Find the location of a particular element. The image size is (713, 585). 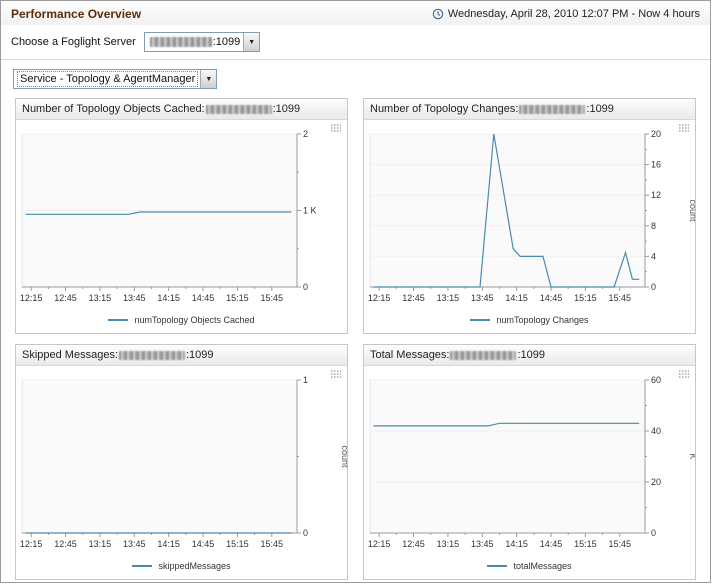

server-select: :1099 ▼ is located at coordinates (202, 42).